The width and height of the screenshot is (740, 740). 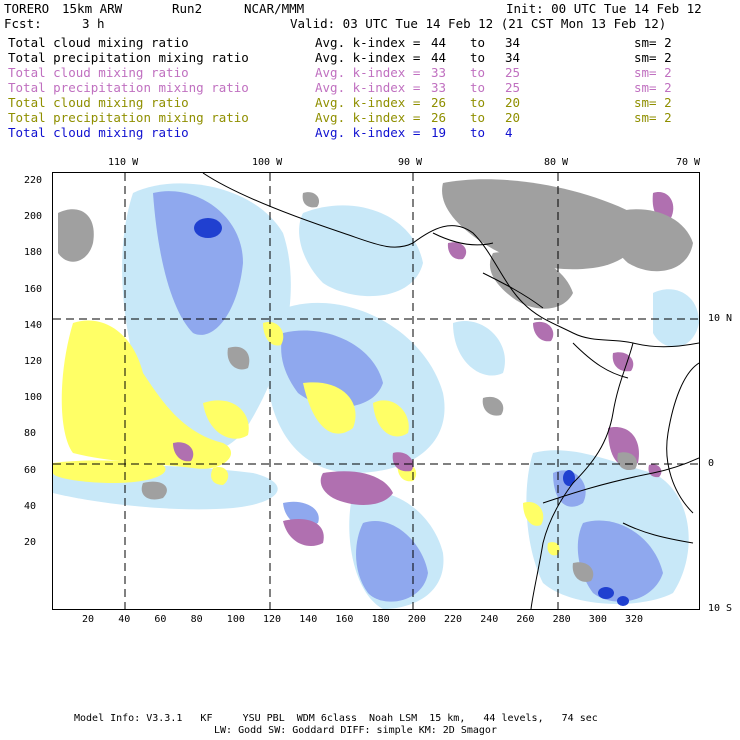 What do you see at coordinates (33, 289) in the screenshot?
I see `y-tick-label: 160` at bounding box center [33, 289].